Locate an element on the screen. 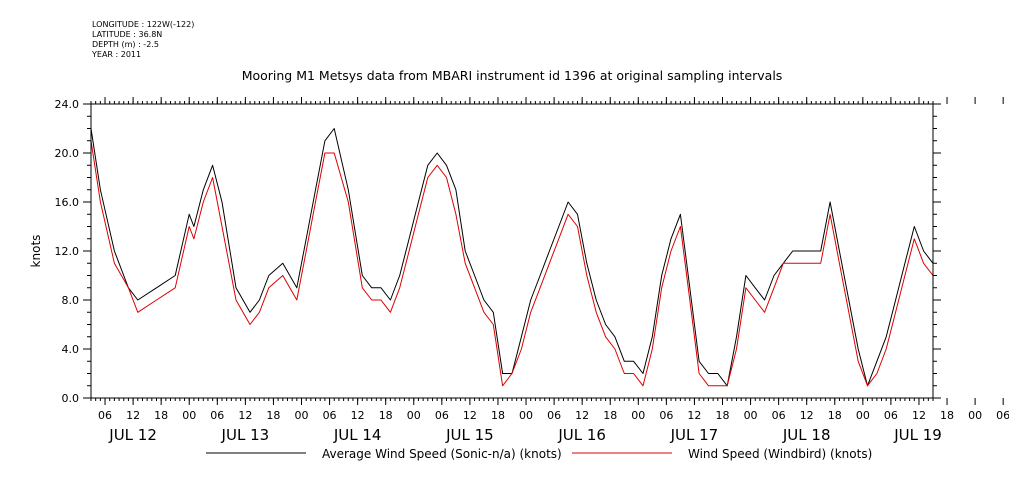 Image resolution: width=1009 pixels, height=504 pixels. y-tick-label: 12.0 is located at coordinates (67, 251).